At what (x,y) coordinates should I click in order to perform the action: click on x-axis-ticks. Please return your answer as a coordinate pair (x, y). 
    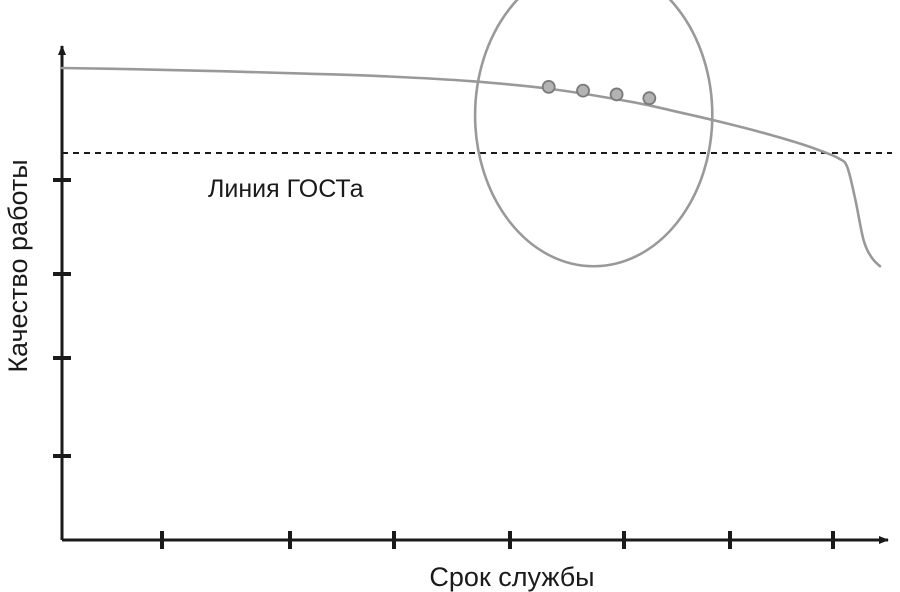
    Looking at the image, I should click on (497, 540).